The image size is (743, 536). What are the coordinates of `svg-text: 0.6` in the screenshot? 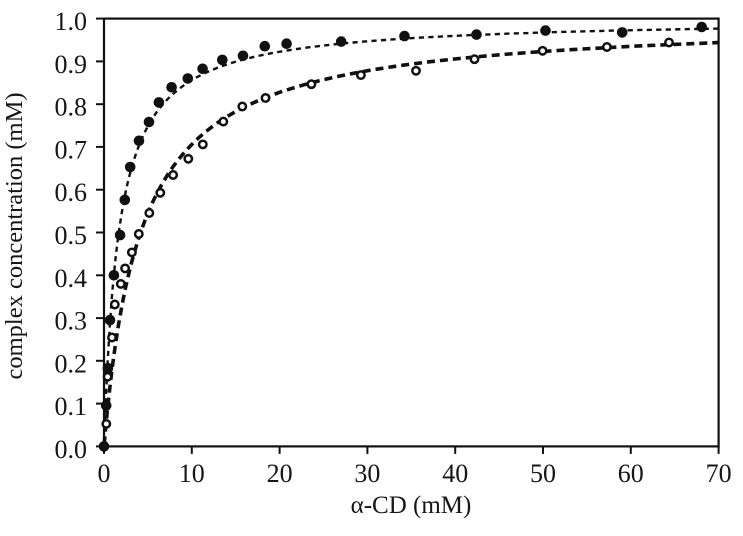 It's located at (71, 192).